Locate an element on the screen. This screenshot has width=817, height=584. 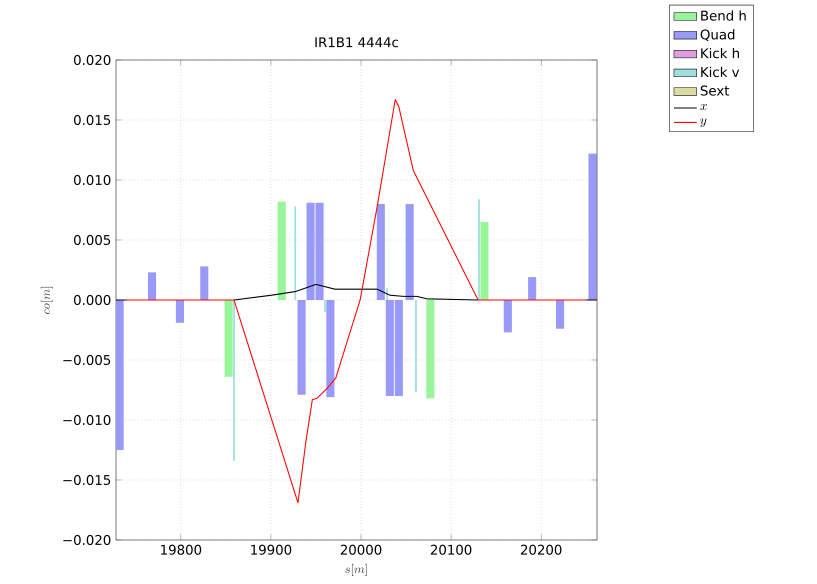
y-tick-label: 0.020 is located at coordinates (92, 60).